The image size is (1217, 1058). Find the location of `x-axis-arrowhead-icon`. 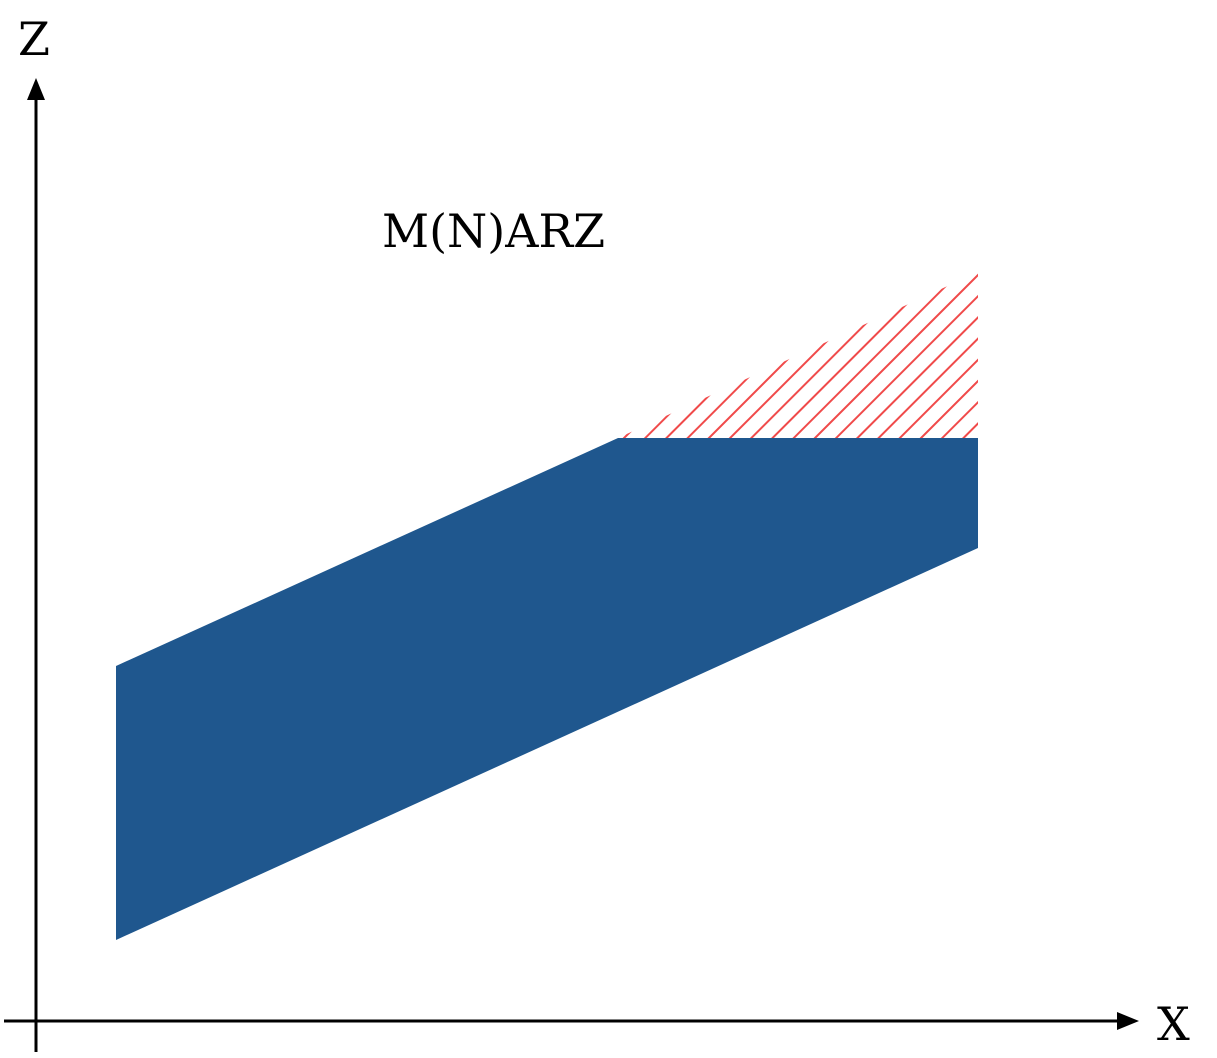

x-axis-arrowhead-icon is located at coordinates (1128, 1021).